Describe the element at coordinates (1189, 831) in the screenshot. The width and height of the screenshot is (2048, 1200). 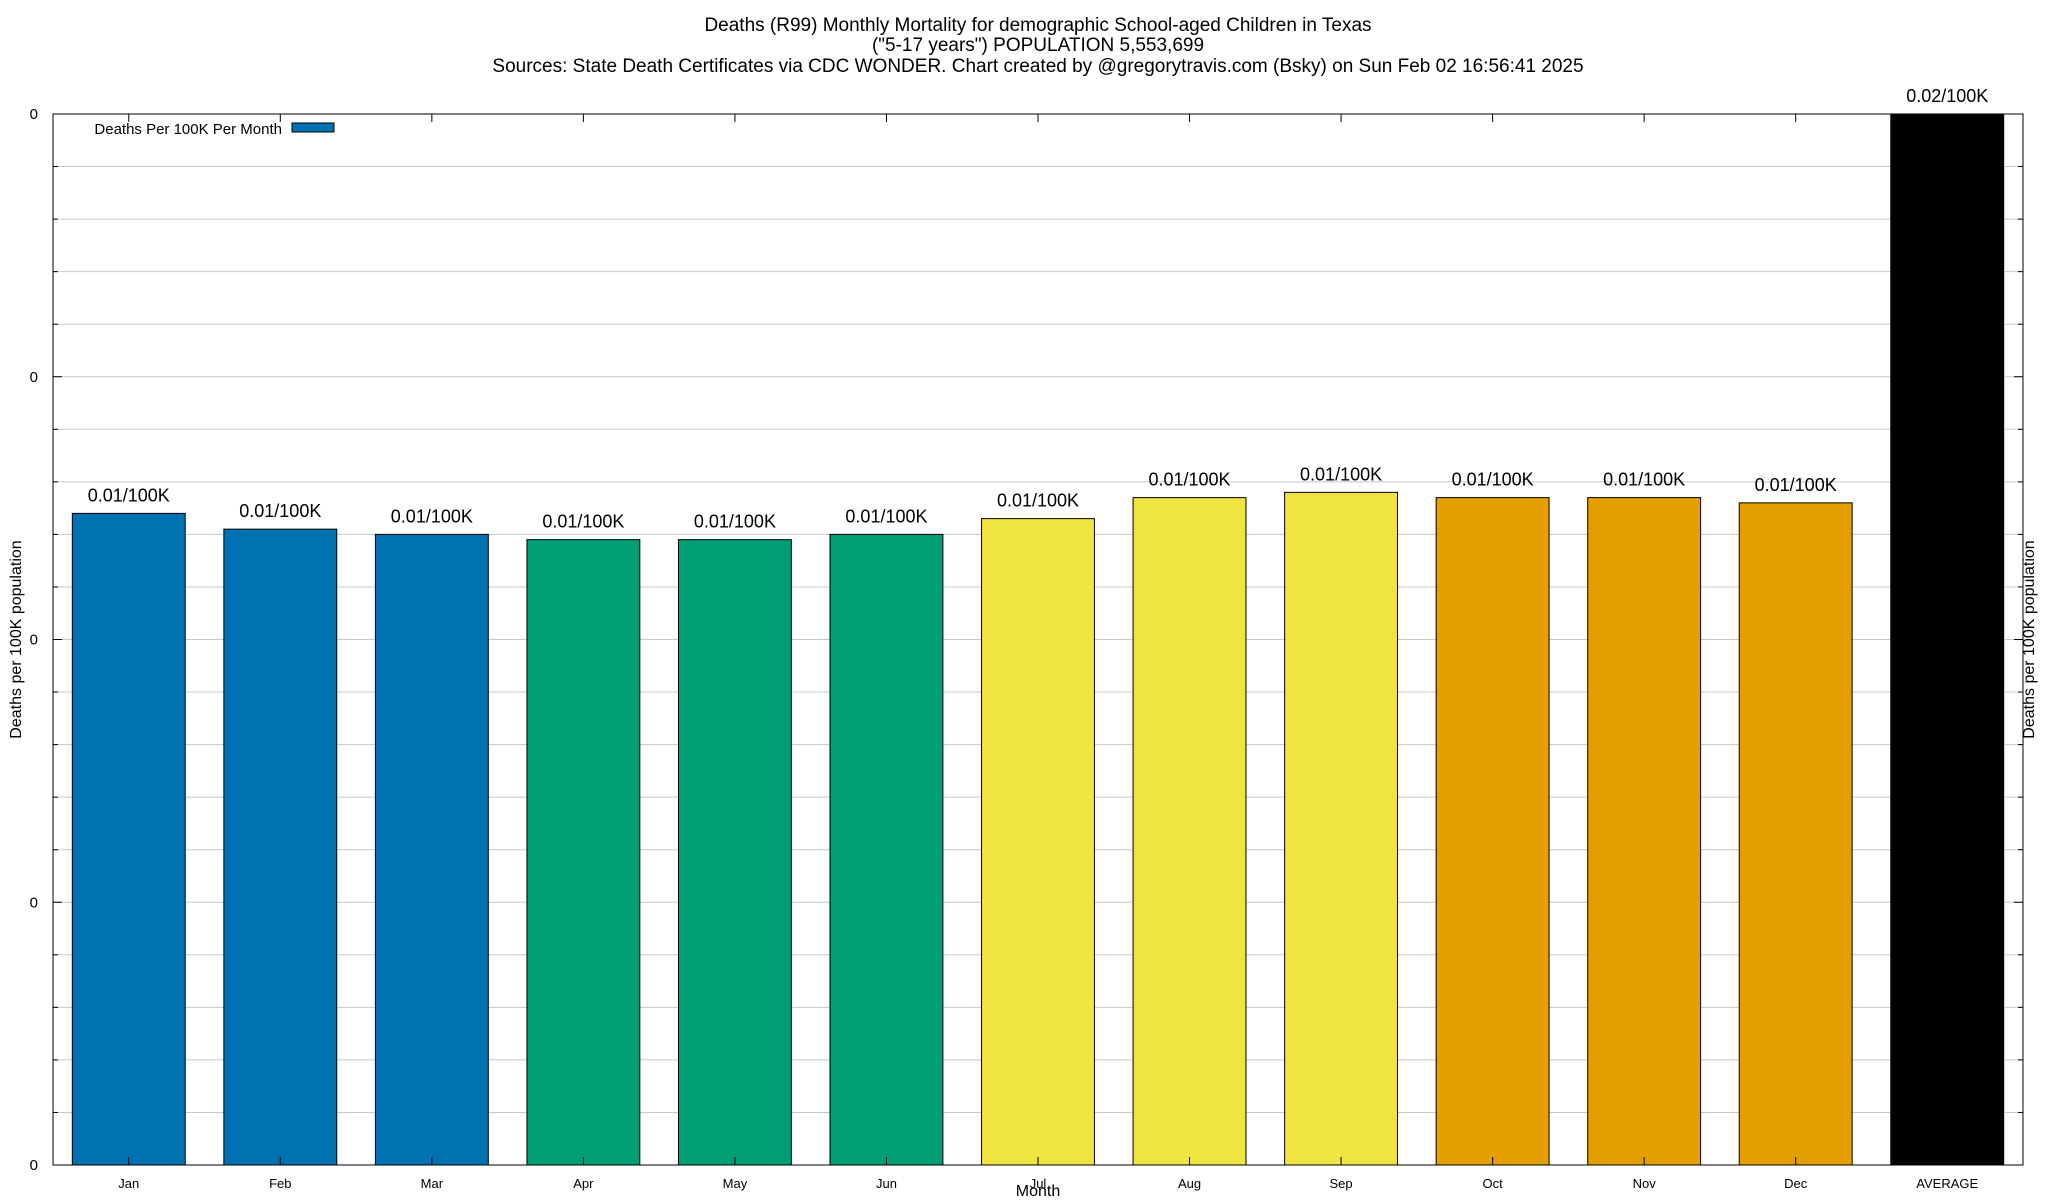
I see `bar-aug` at that location.